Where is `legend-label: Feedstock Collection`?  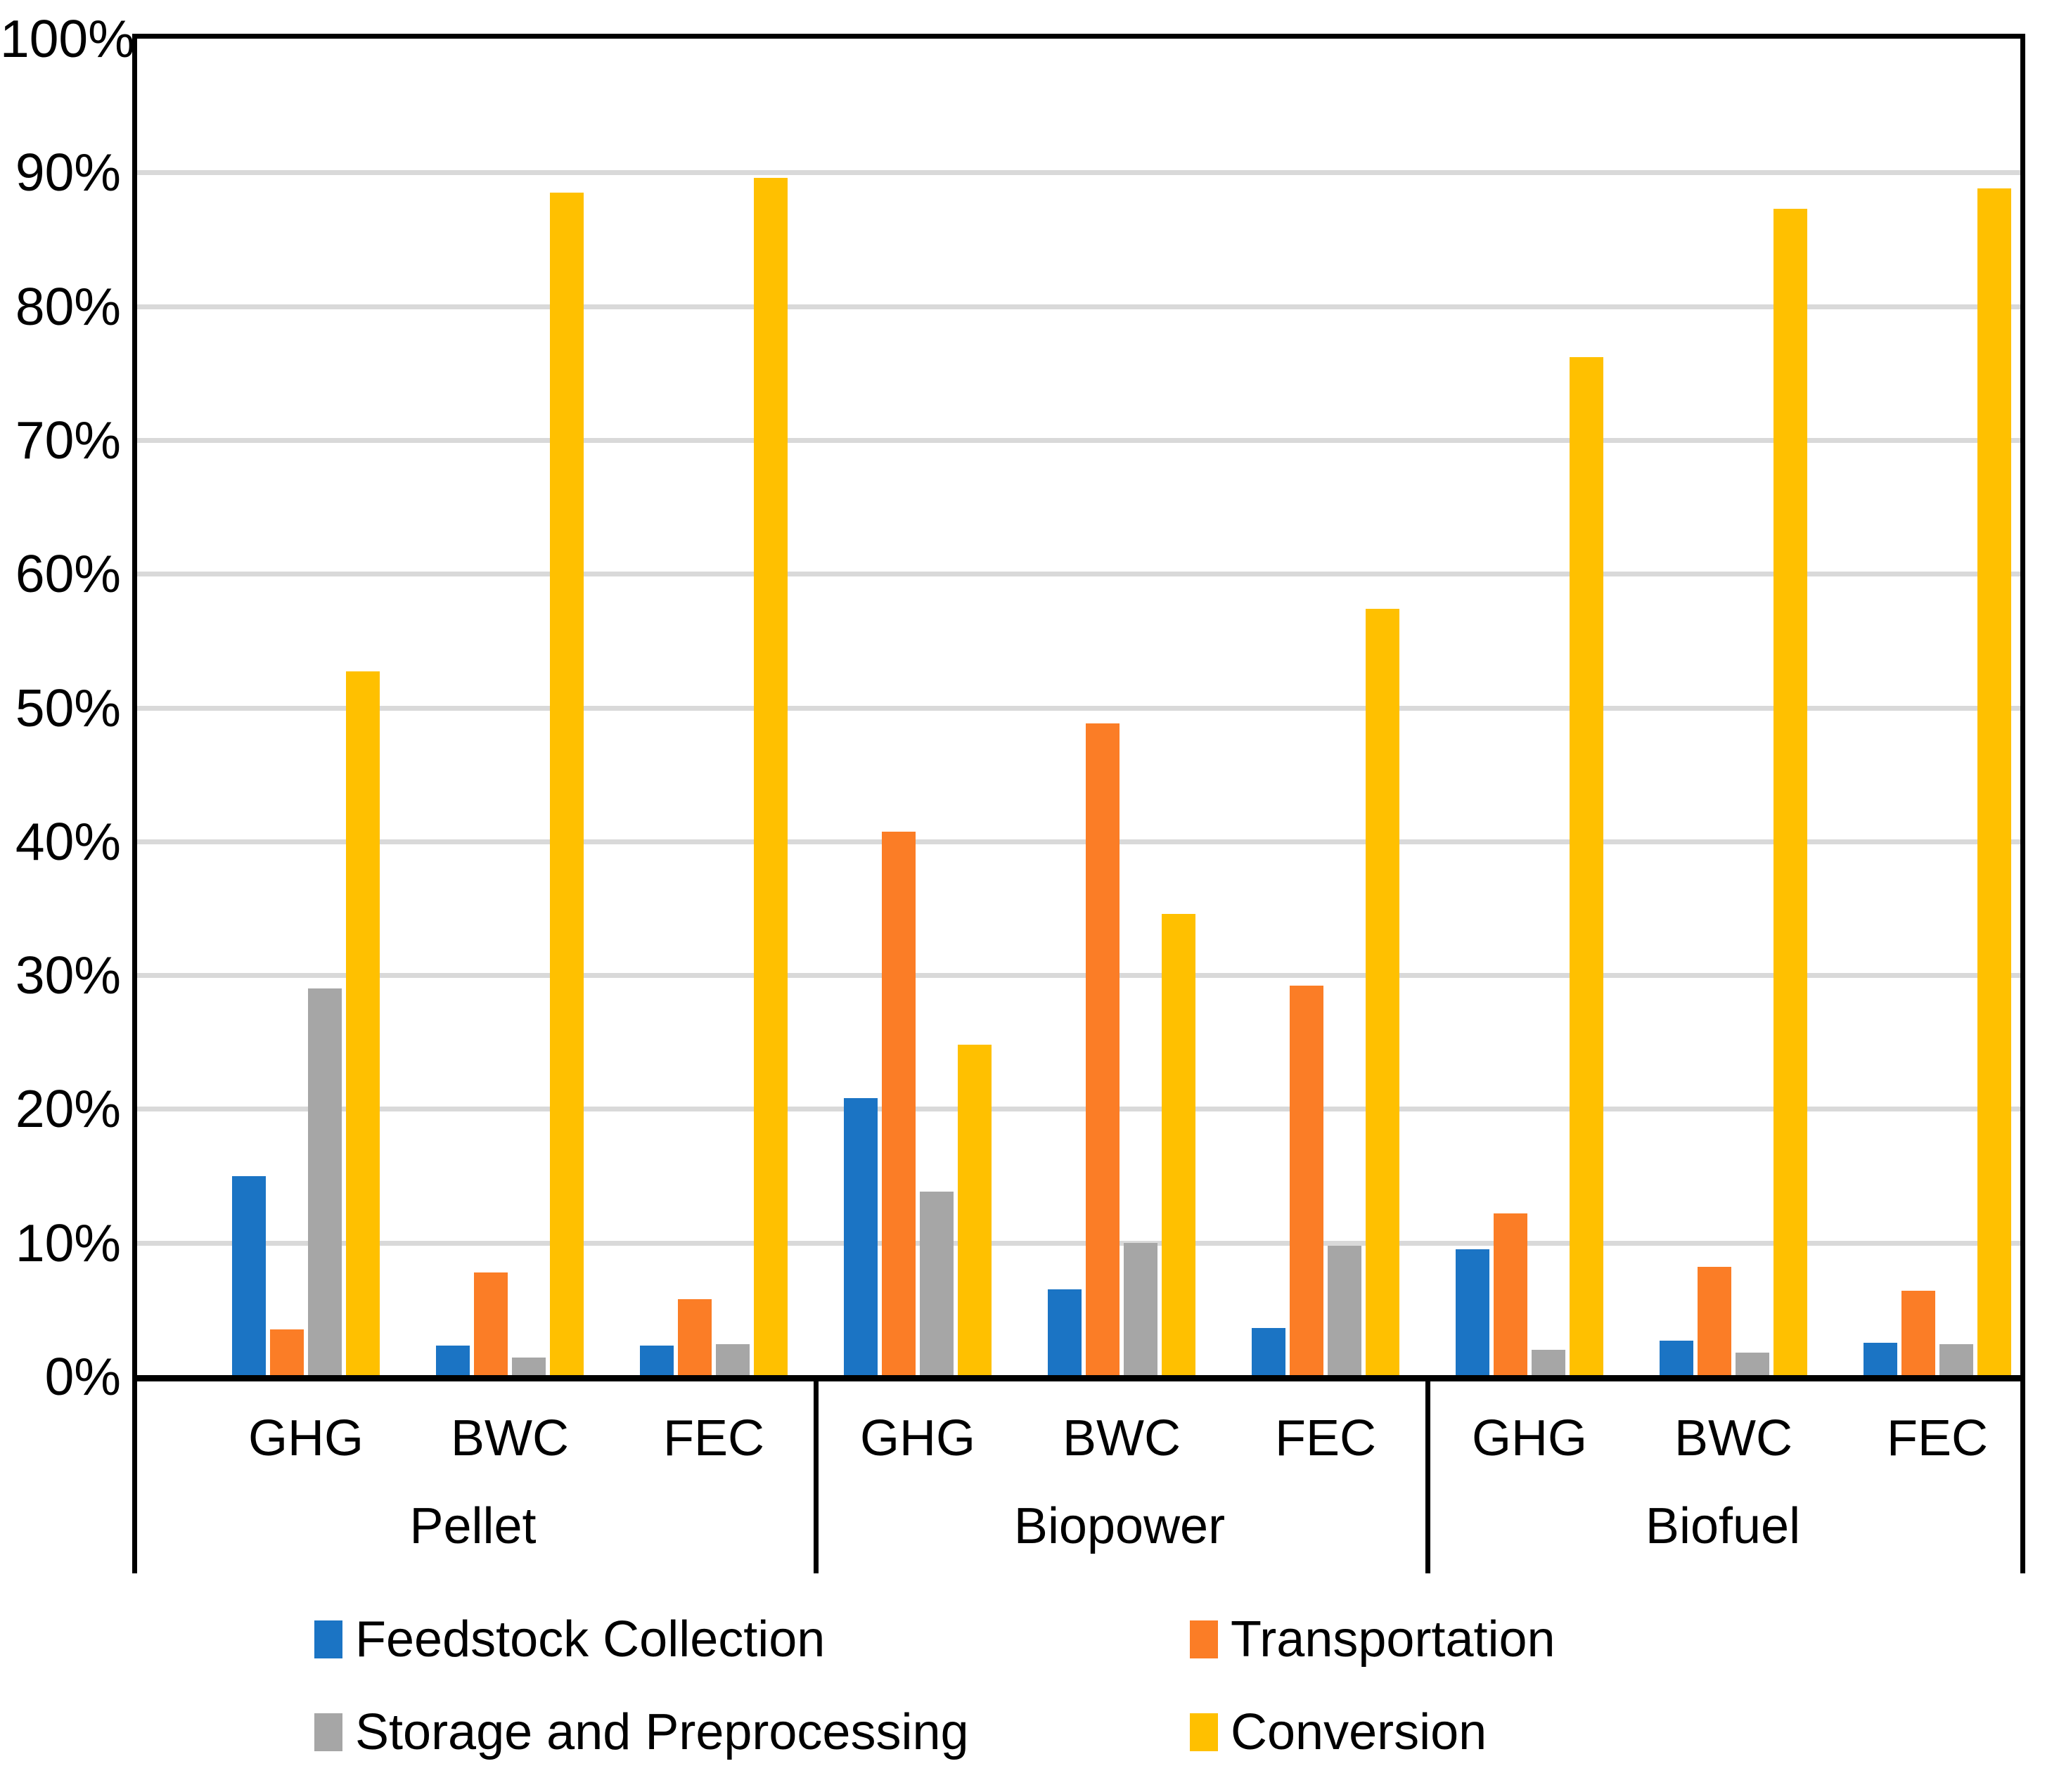 legend-label: Feedstock Collection is located at coordinates (590, 1640).